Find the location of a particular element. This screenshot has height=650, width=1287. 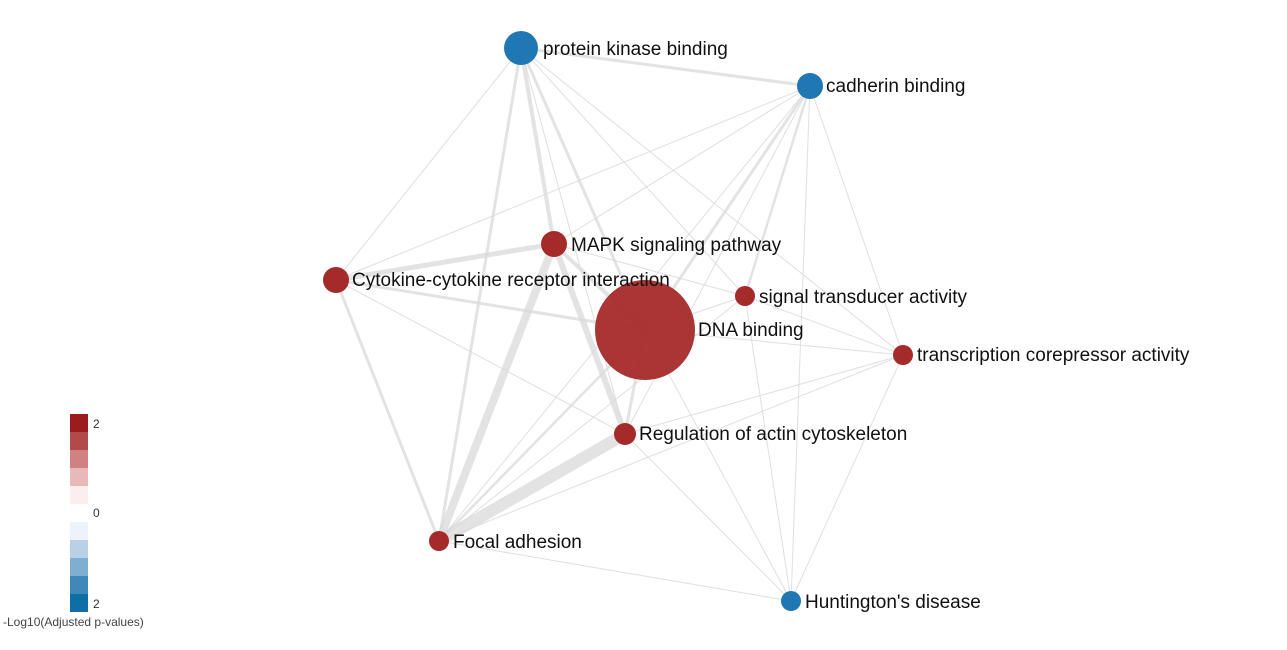

edge-cad-rac is located at coordinates (717, 260).